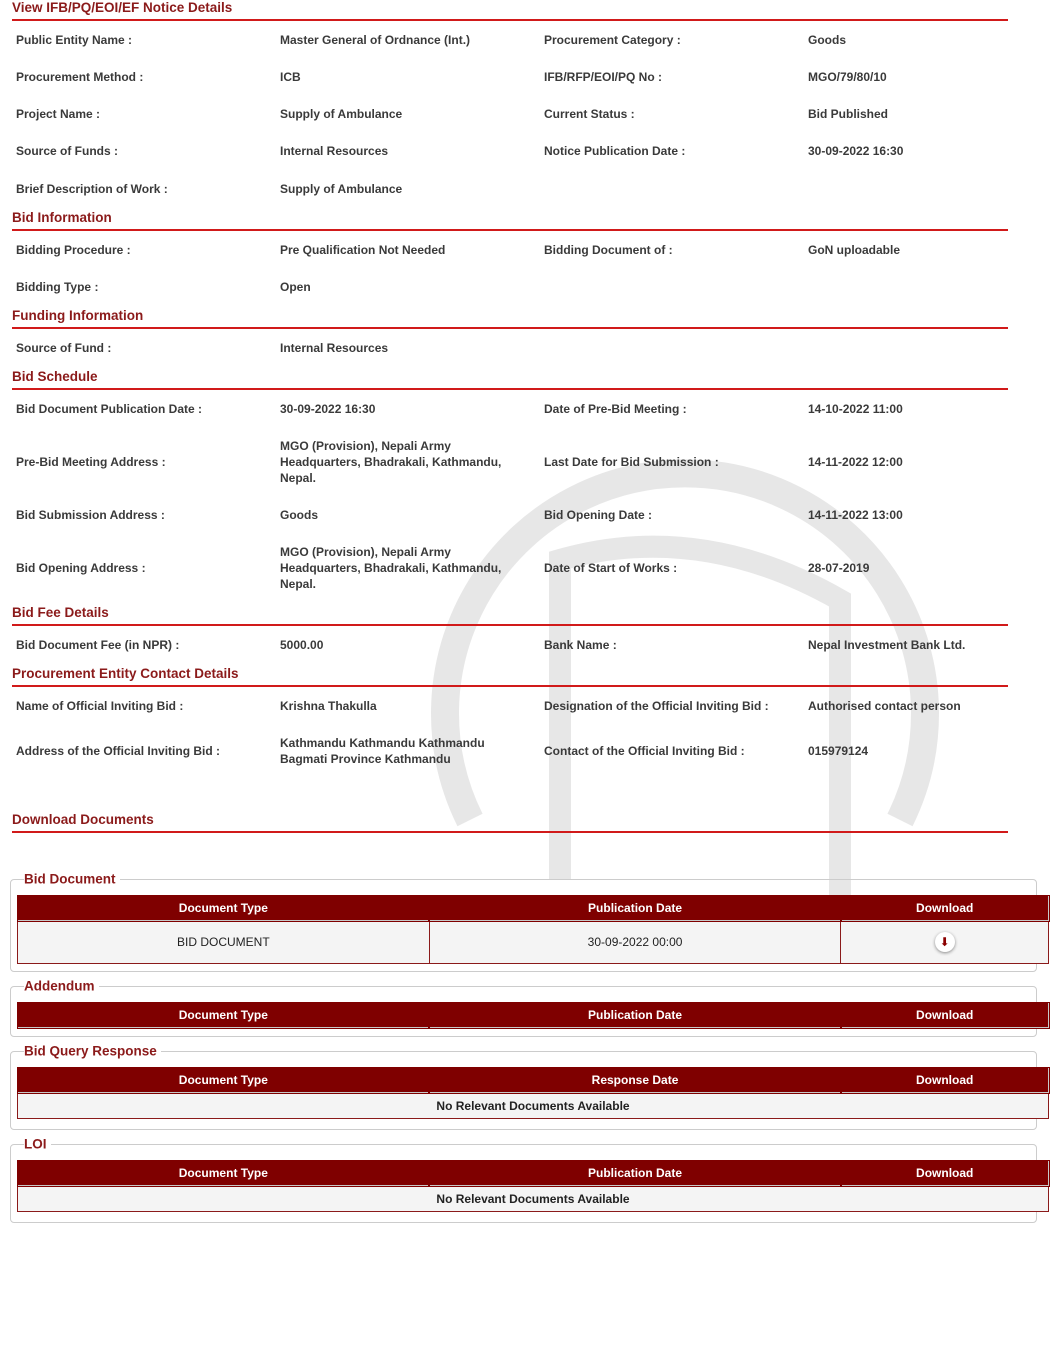 The image size is (1059, 1368). I want to click on column-header: Response Date, so click(635, 1080).